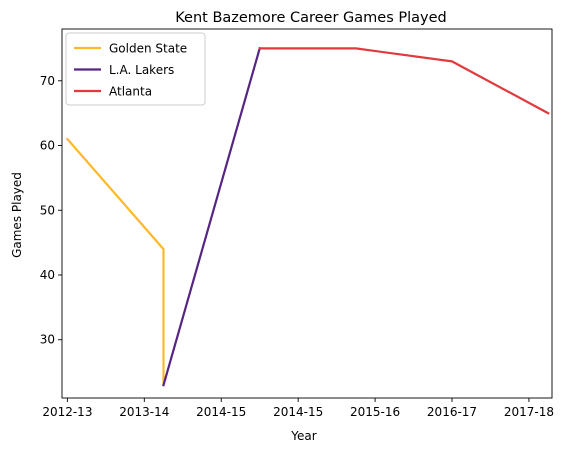 This screenshot has width=566, height=453. Describe the element at coordinates (311, 18) in the screenshot. I see `chart-title: Kent Bazemore Career Games Played` at that location.